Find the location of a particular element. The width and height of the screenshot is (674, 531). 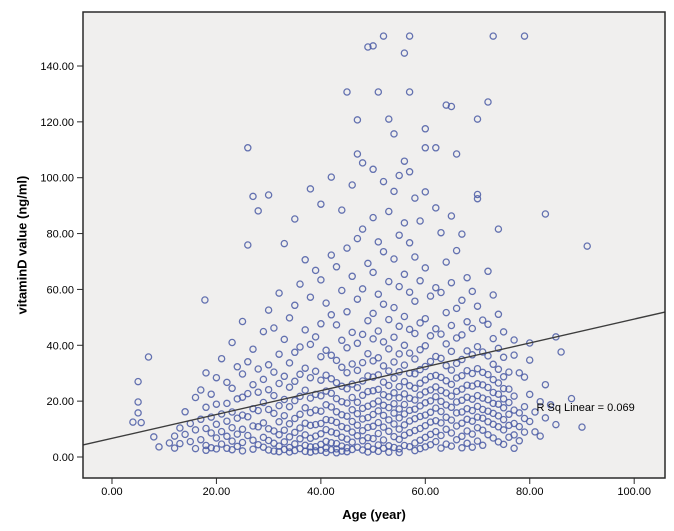

y-tick-label: 60.00 is located at coordinates (60, 290).